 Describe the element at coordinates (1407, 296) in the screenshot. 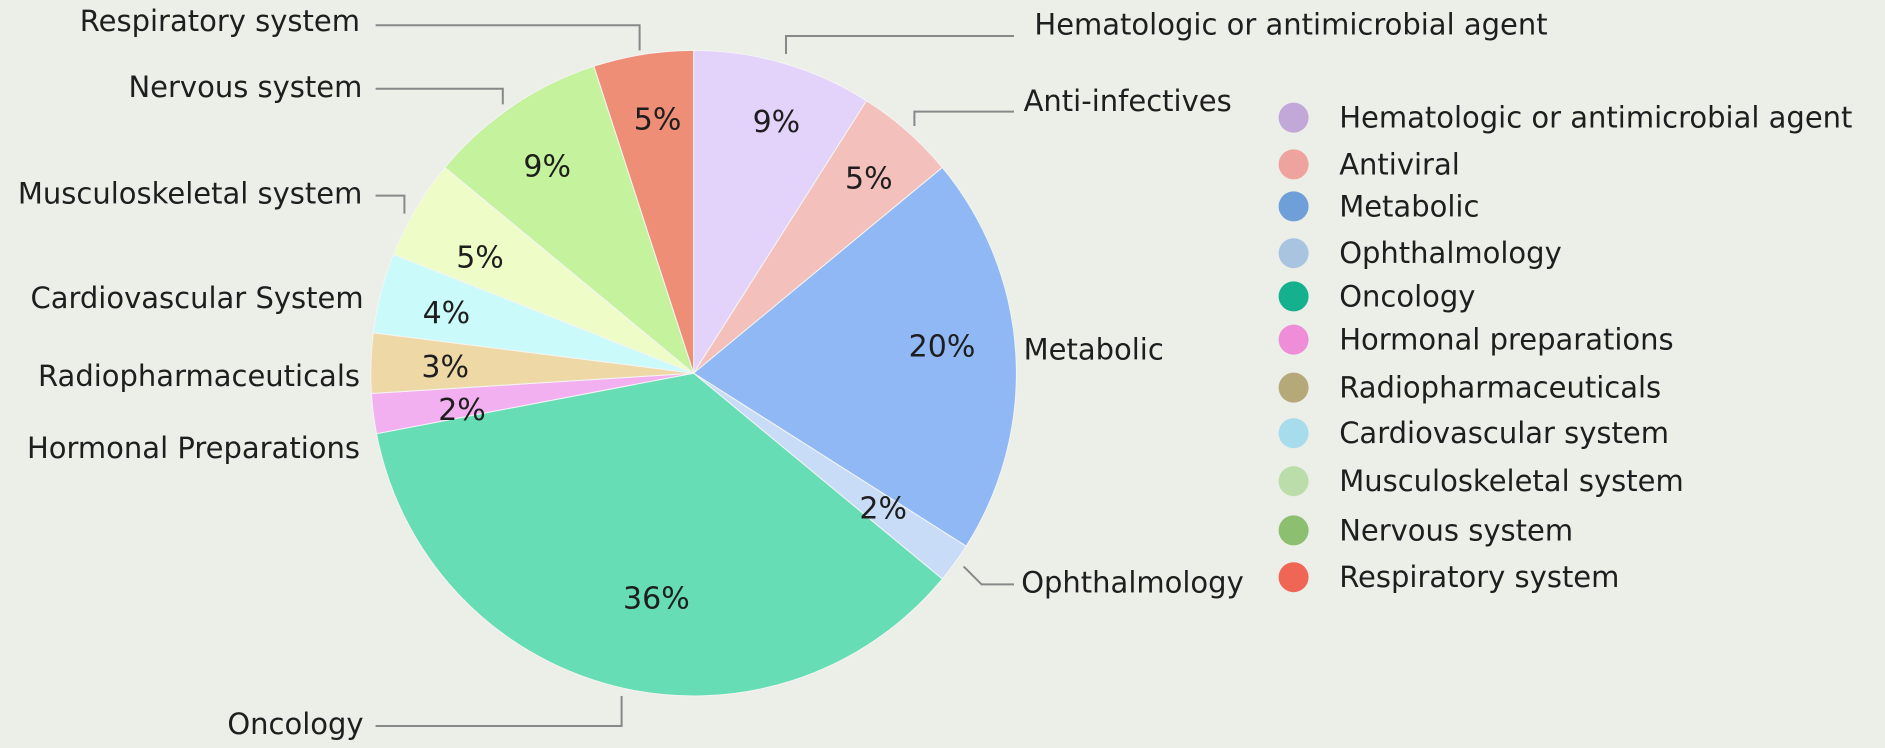

I see `legend-label: Oncology` at that location.